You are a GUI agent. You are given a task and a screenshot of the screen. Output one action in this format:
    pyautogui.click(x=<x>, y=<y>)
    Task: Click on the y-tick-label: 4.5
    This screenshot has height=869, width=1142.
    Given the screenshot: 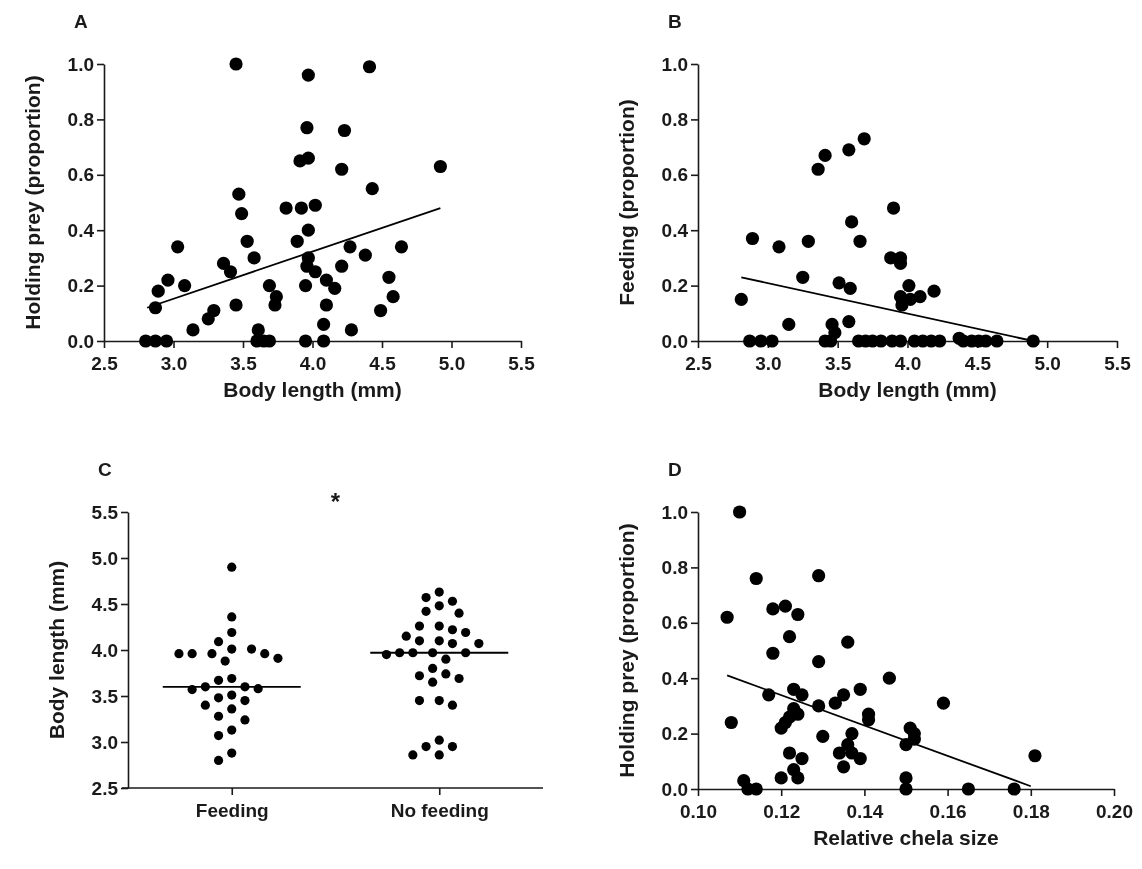 What is the action you would take?
    pyautogui.click(x=105, y=604)
    